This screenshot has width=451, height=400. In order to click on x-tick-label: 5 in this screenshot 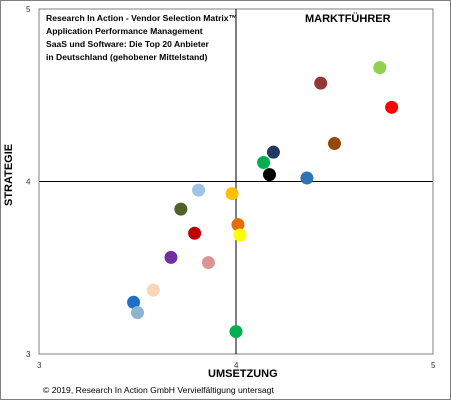, I will do `click(433, 365)`.